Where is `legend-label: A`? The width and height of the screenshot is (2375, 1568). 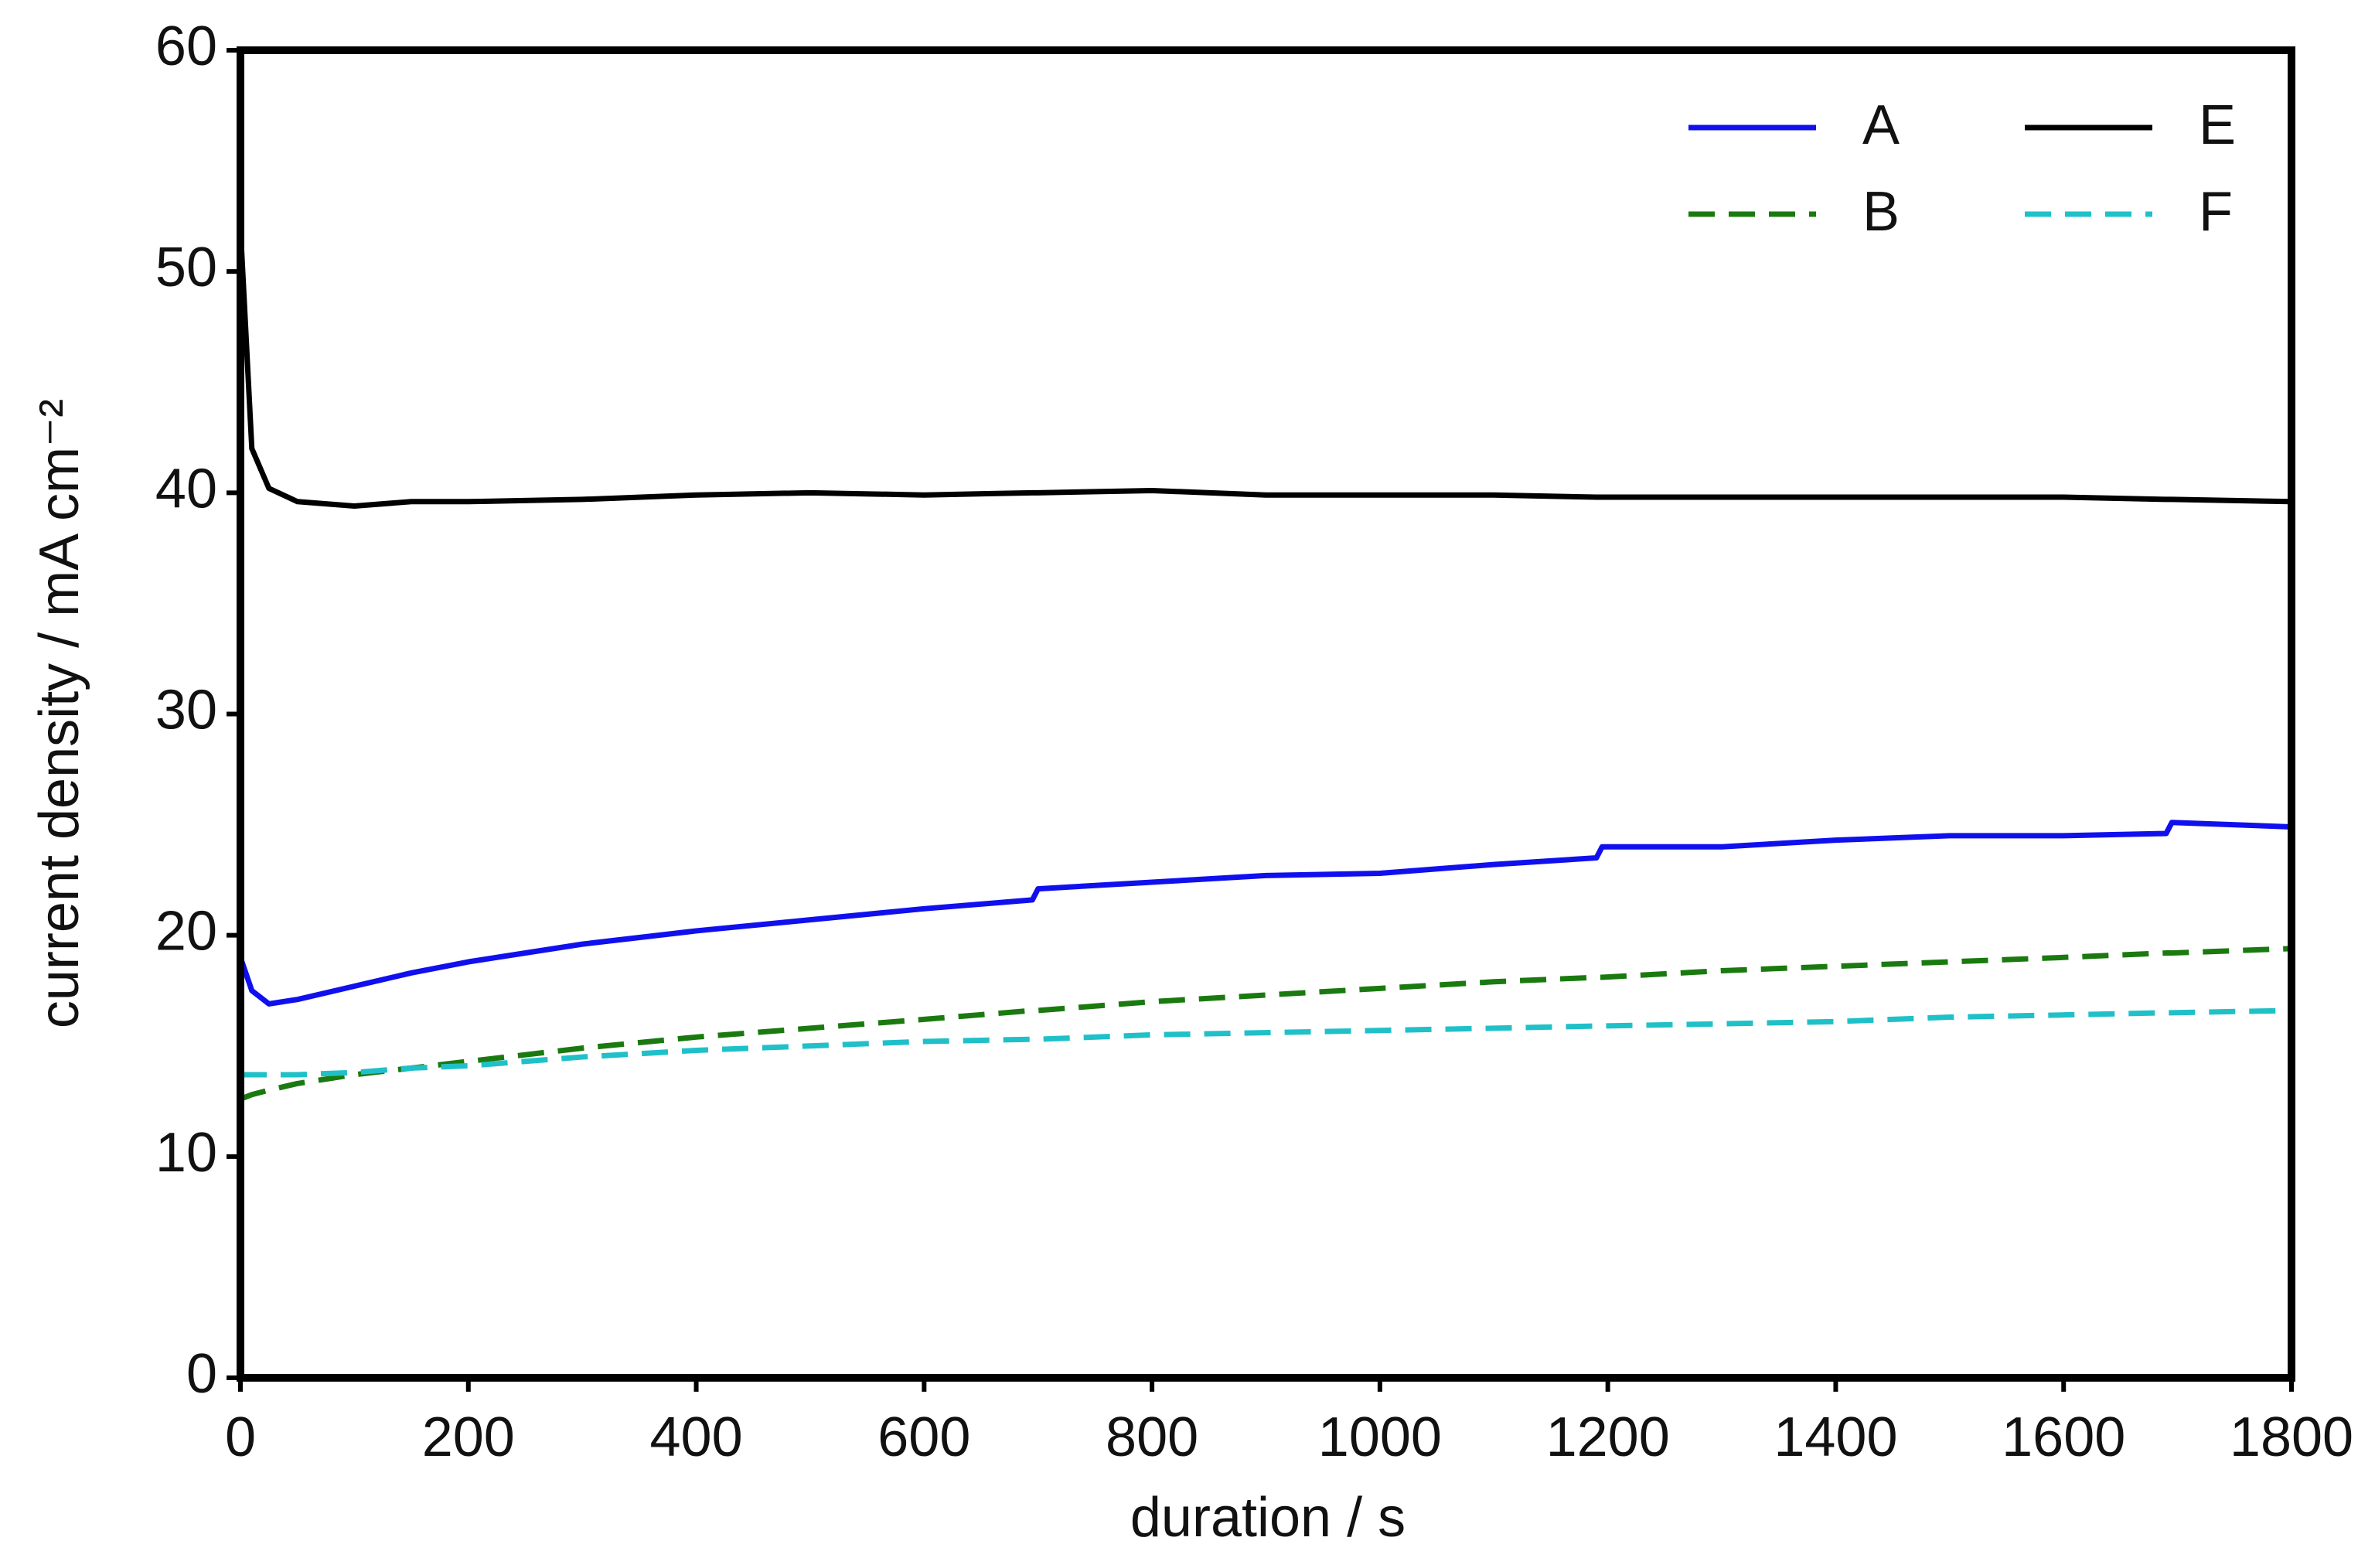
legend-label: A is located at coordinates (1881, 125).